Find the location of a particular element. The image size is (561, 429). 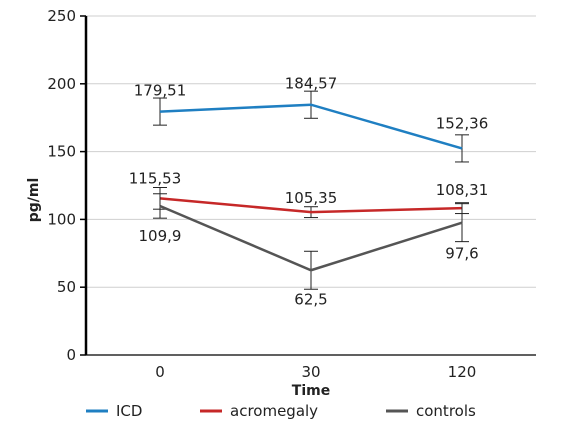

y-tick-label-200: 200 is located at coordinates (61, 84).